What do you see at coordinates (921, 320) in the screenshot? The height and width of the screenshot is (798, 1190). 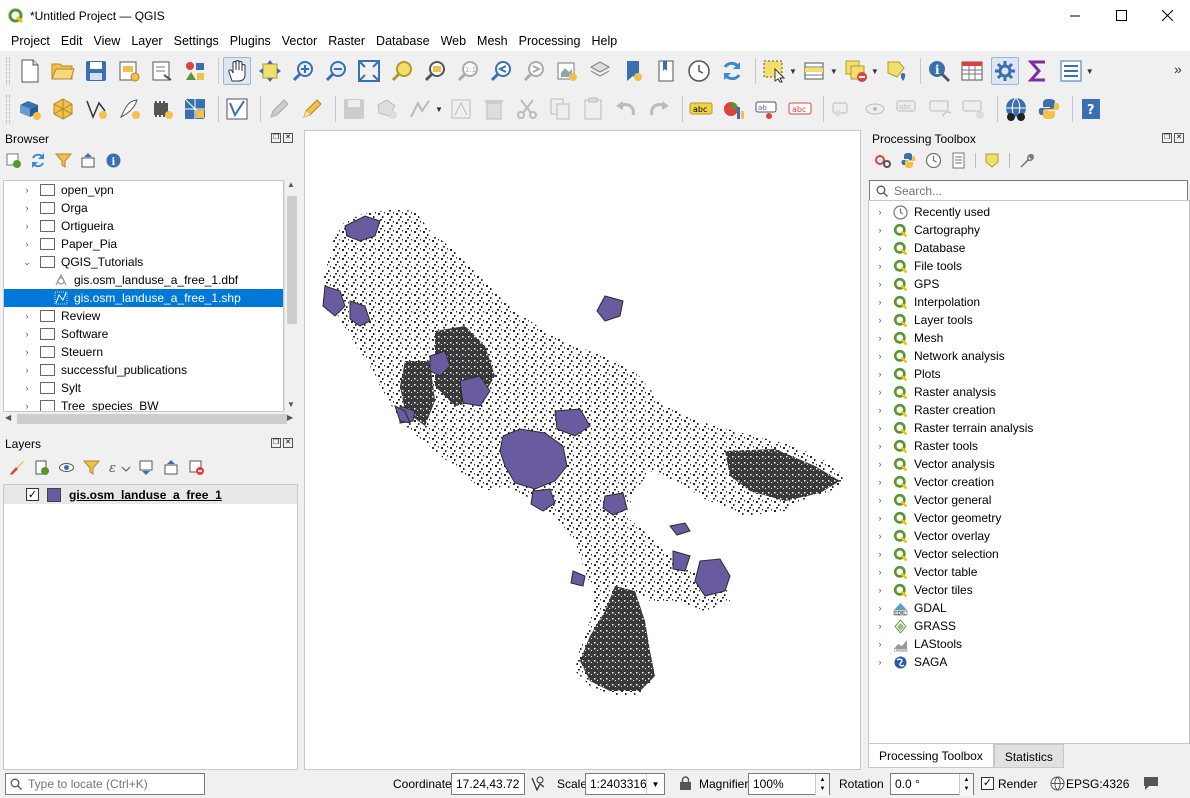 I see `toolbox-group-layer-tools: › Layer tools` at bounding box center [921, 320].